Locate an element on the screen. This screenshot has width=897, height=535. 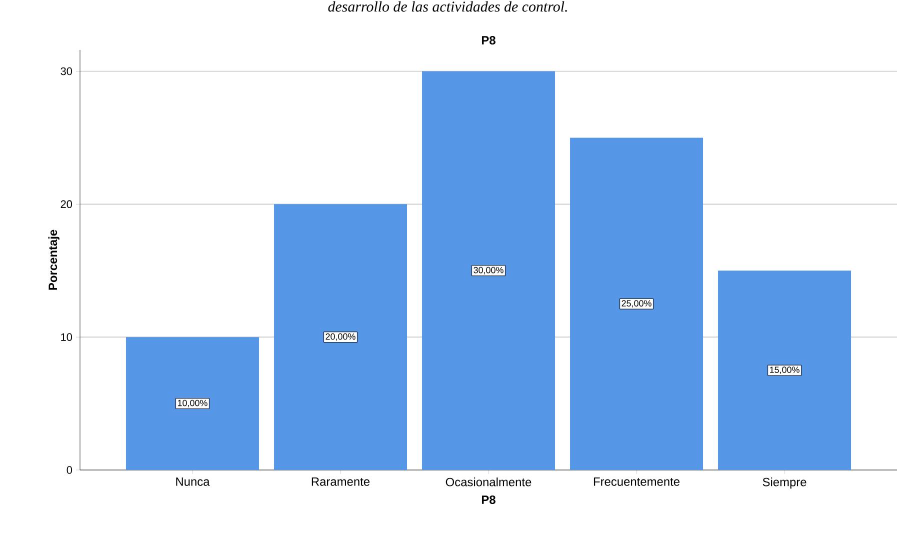
y-tick-label: 10 is located at coordinates (66, 337).